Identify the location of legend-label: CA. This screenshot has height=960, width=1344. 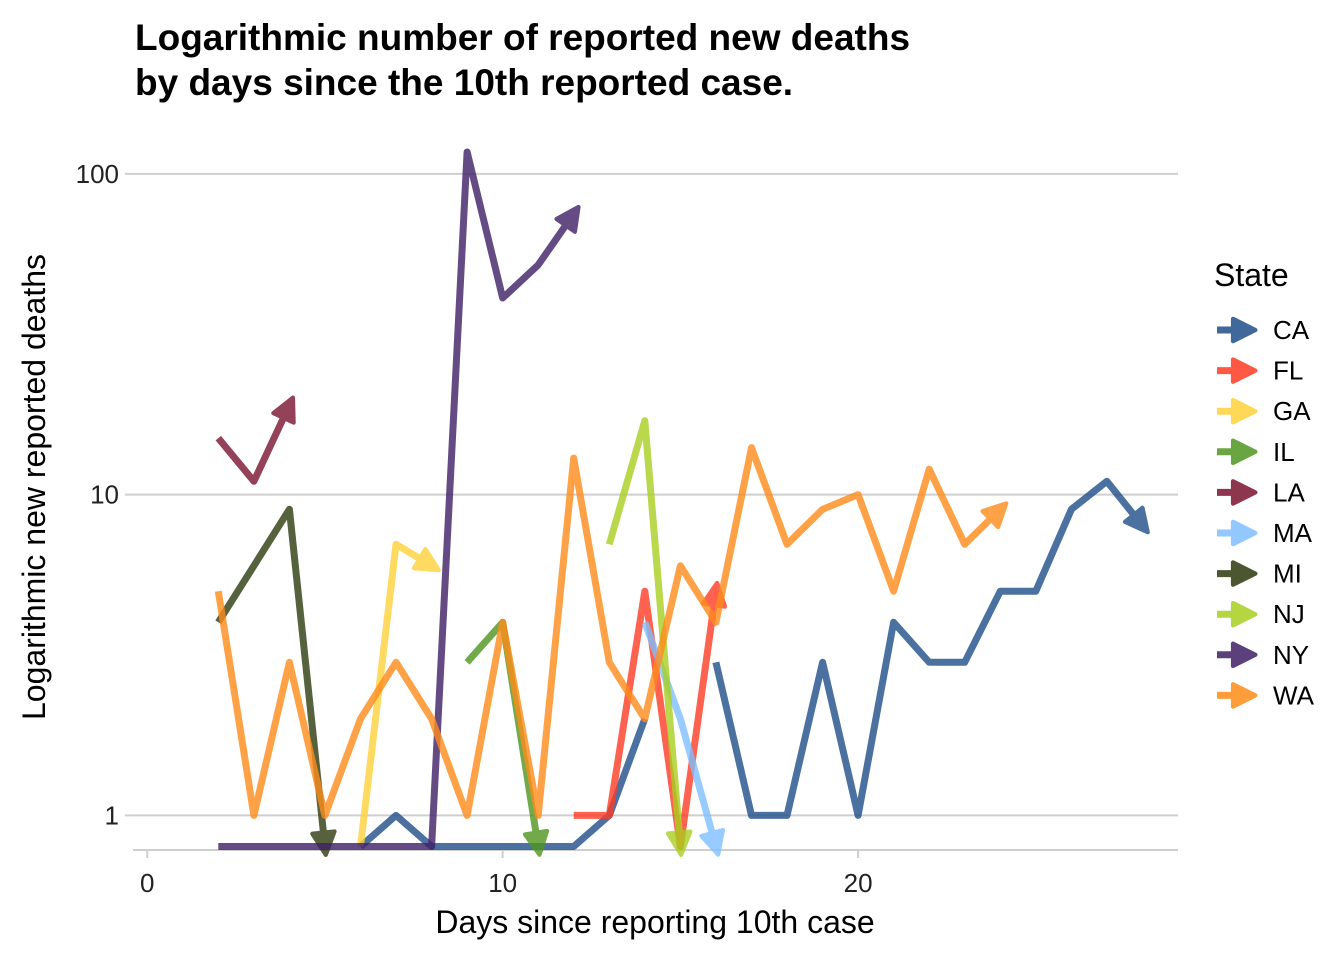
(1291, 330).